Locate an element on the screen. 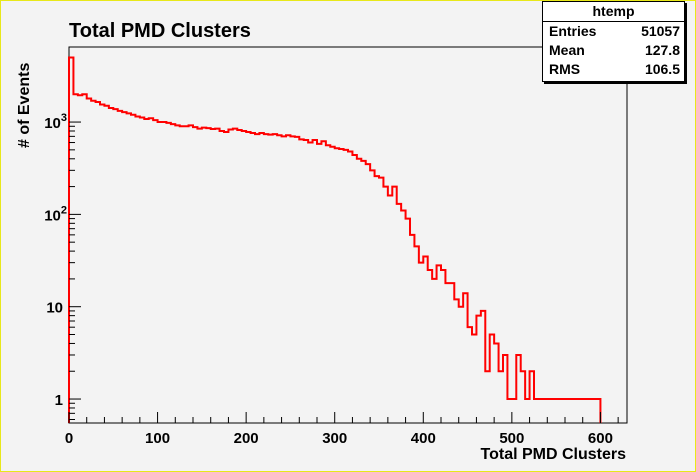 The image size is (696, 472). stats-label: Mean is located at coordinates (567, 50).